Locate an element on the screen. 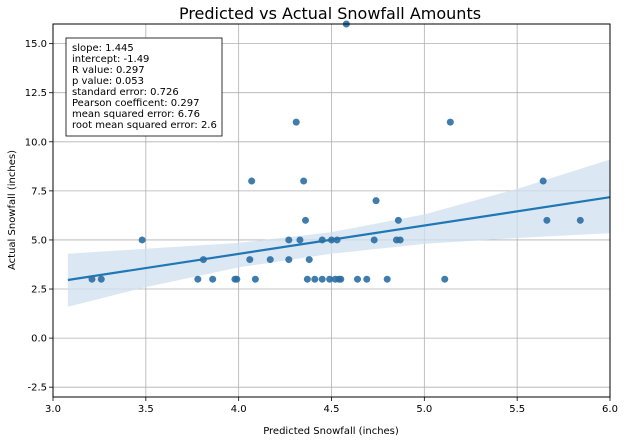  y-tick-label: -2.5 is located at coordinates (37, 388).